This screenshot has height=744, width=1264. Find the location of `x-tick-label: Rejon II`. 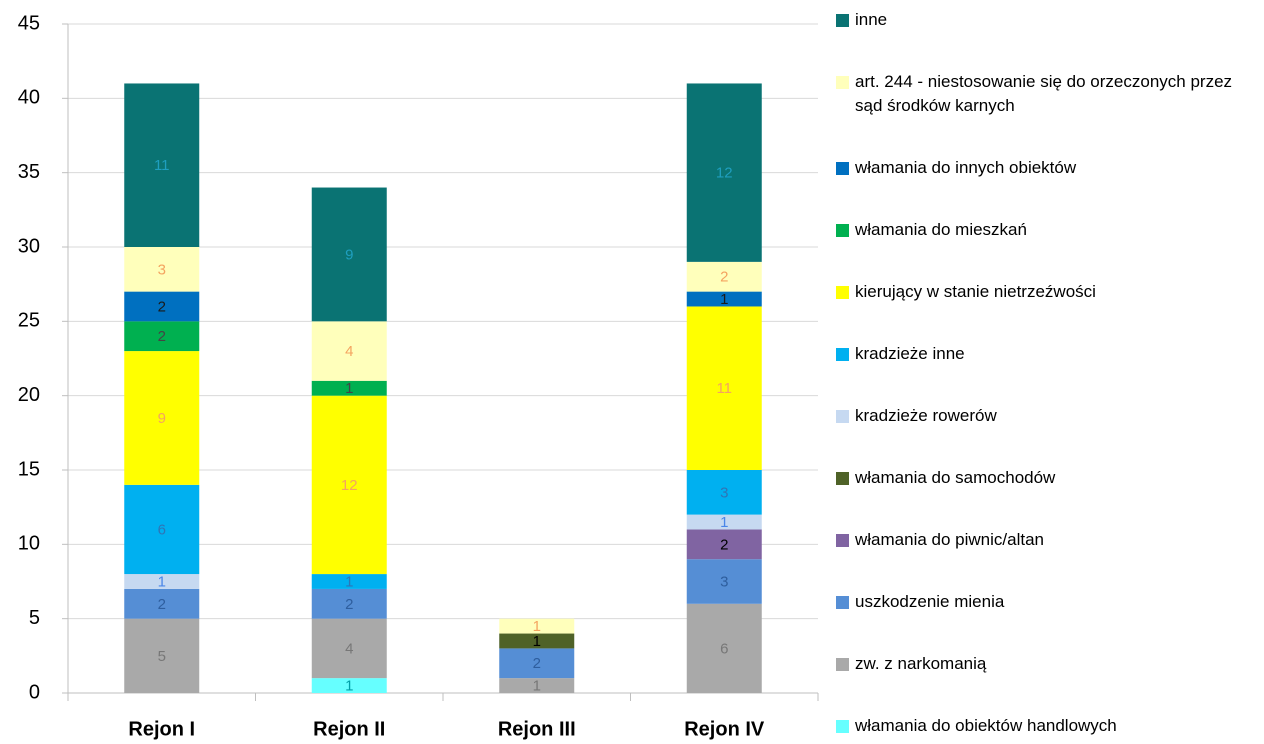

x-tick-label: Rejon II is located at coordinates (349, 729).